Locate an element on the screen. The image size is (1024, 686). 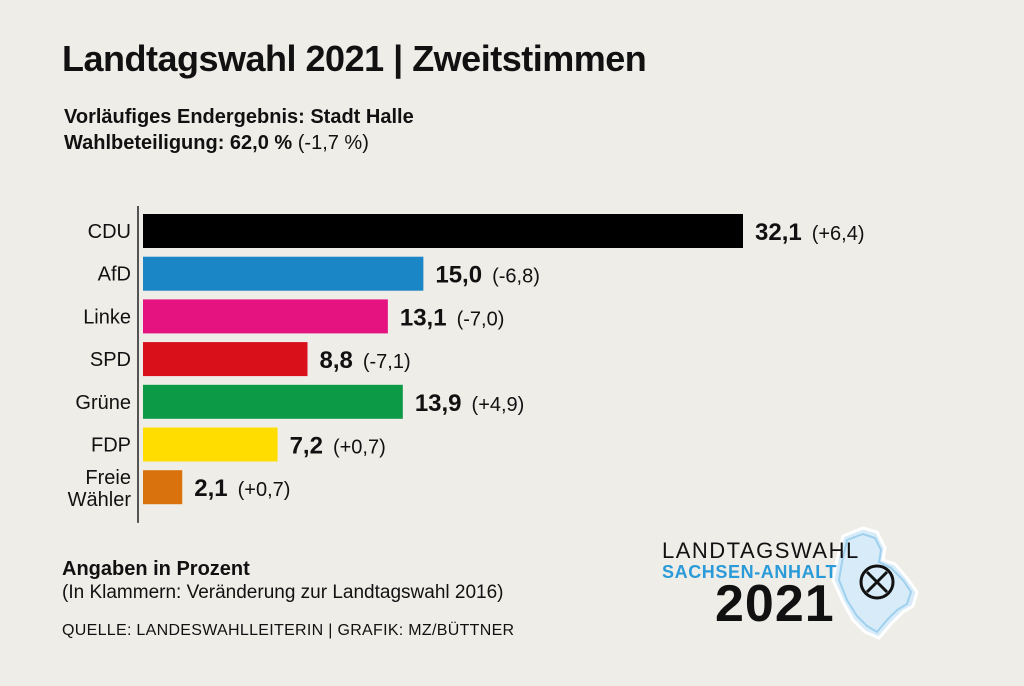
change-label-5: (+0,7) is located at coordinates (359, 448).